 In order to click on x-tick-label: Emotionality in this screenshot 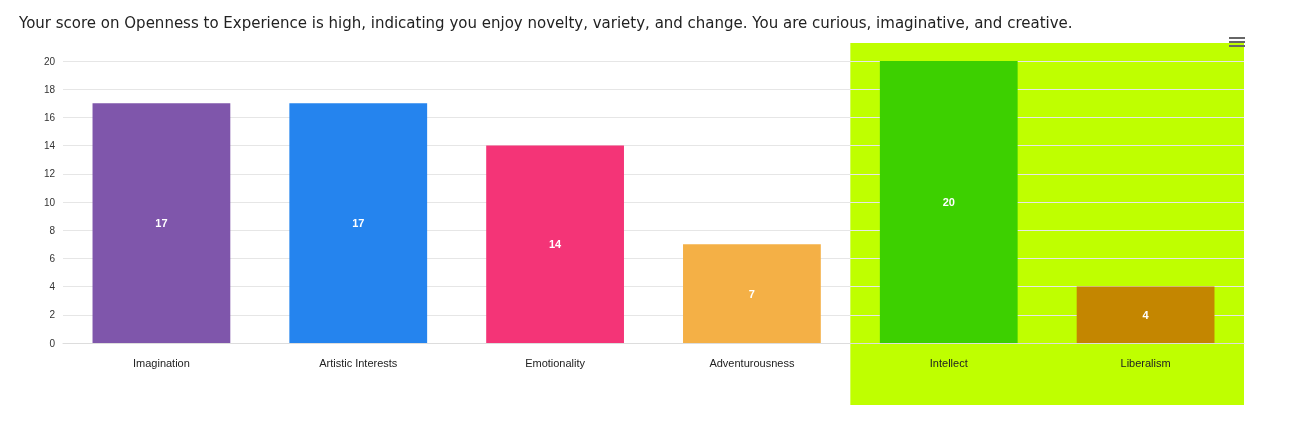, I will do `click(555, 362)`.